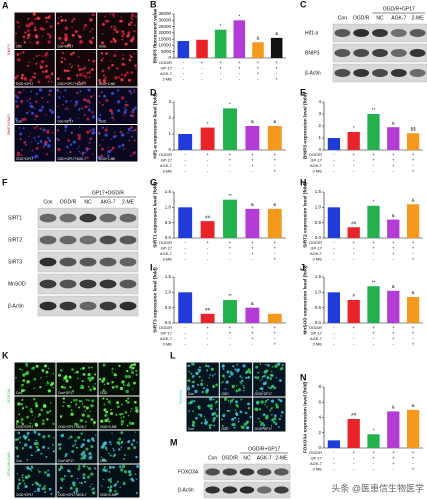  What do you see at coordinates (212, 458) in the screenshot?
I see `lane-label: Con` at bounding box center [212, 458].